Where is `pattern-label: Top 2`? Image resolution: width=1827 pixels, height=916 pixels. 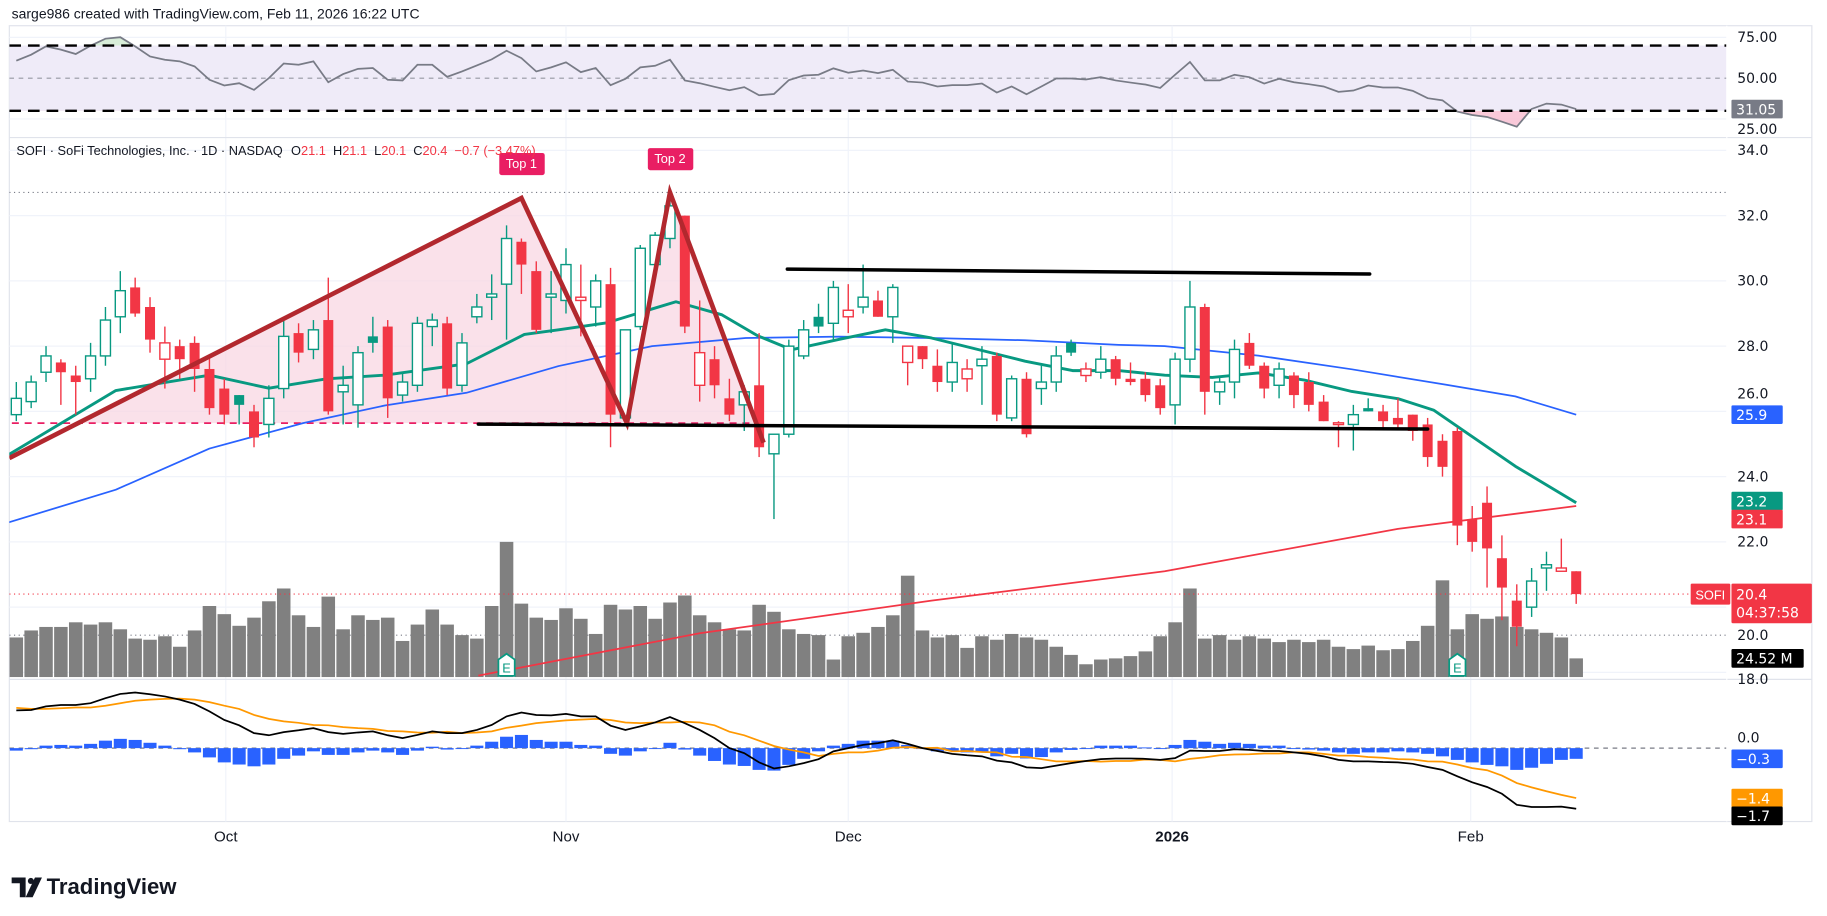 pattern-label: Top 2 is located at coordinates (670, 159).